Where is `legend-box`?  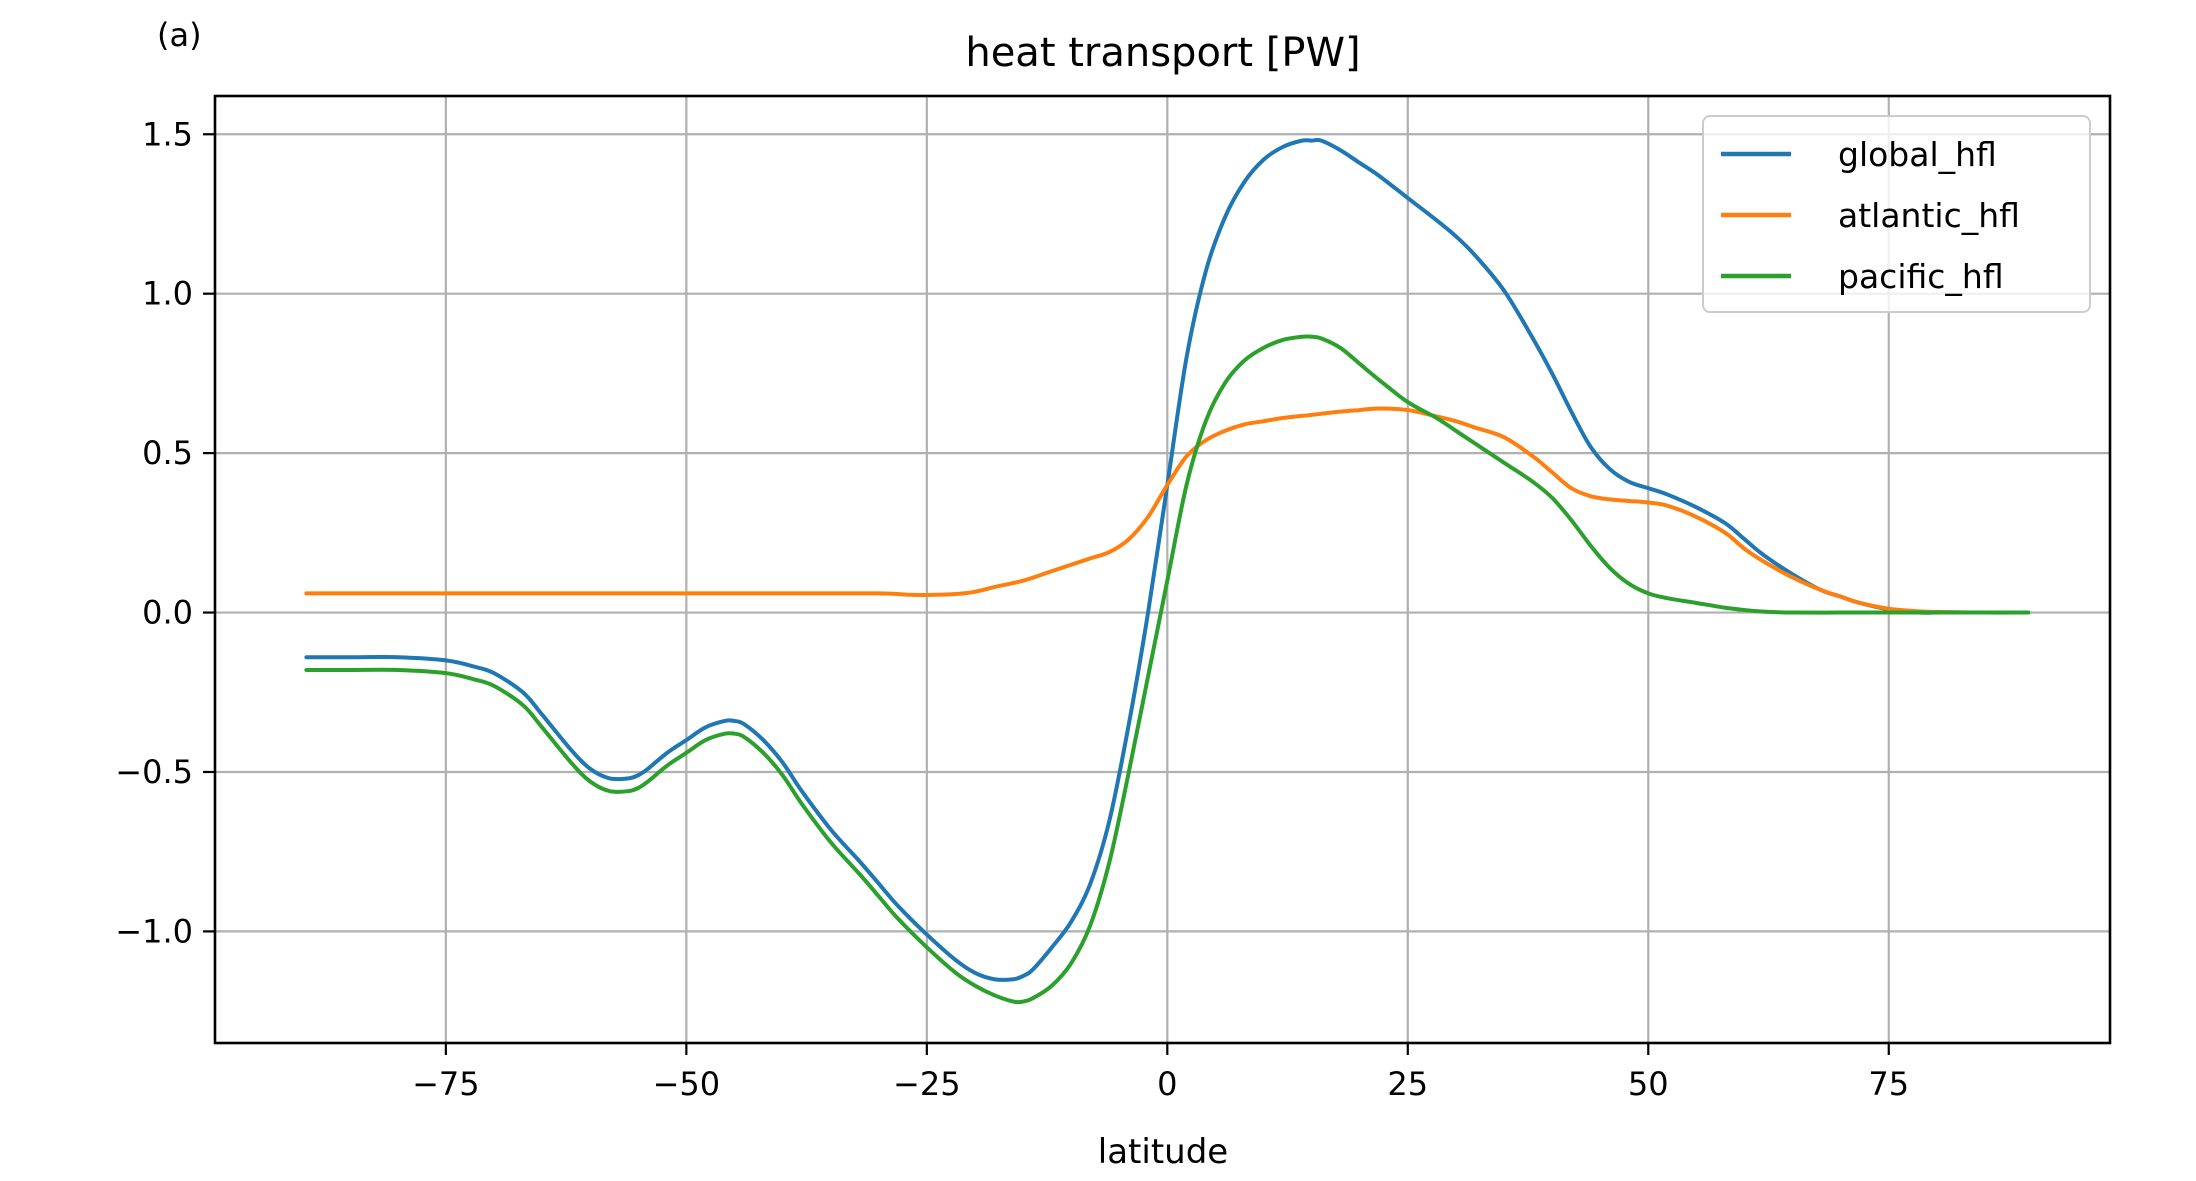
legend-box is located at coordinates (1896, 214).